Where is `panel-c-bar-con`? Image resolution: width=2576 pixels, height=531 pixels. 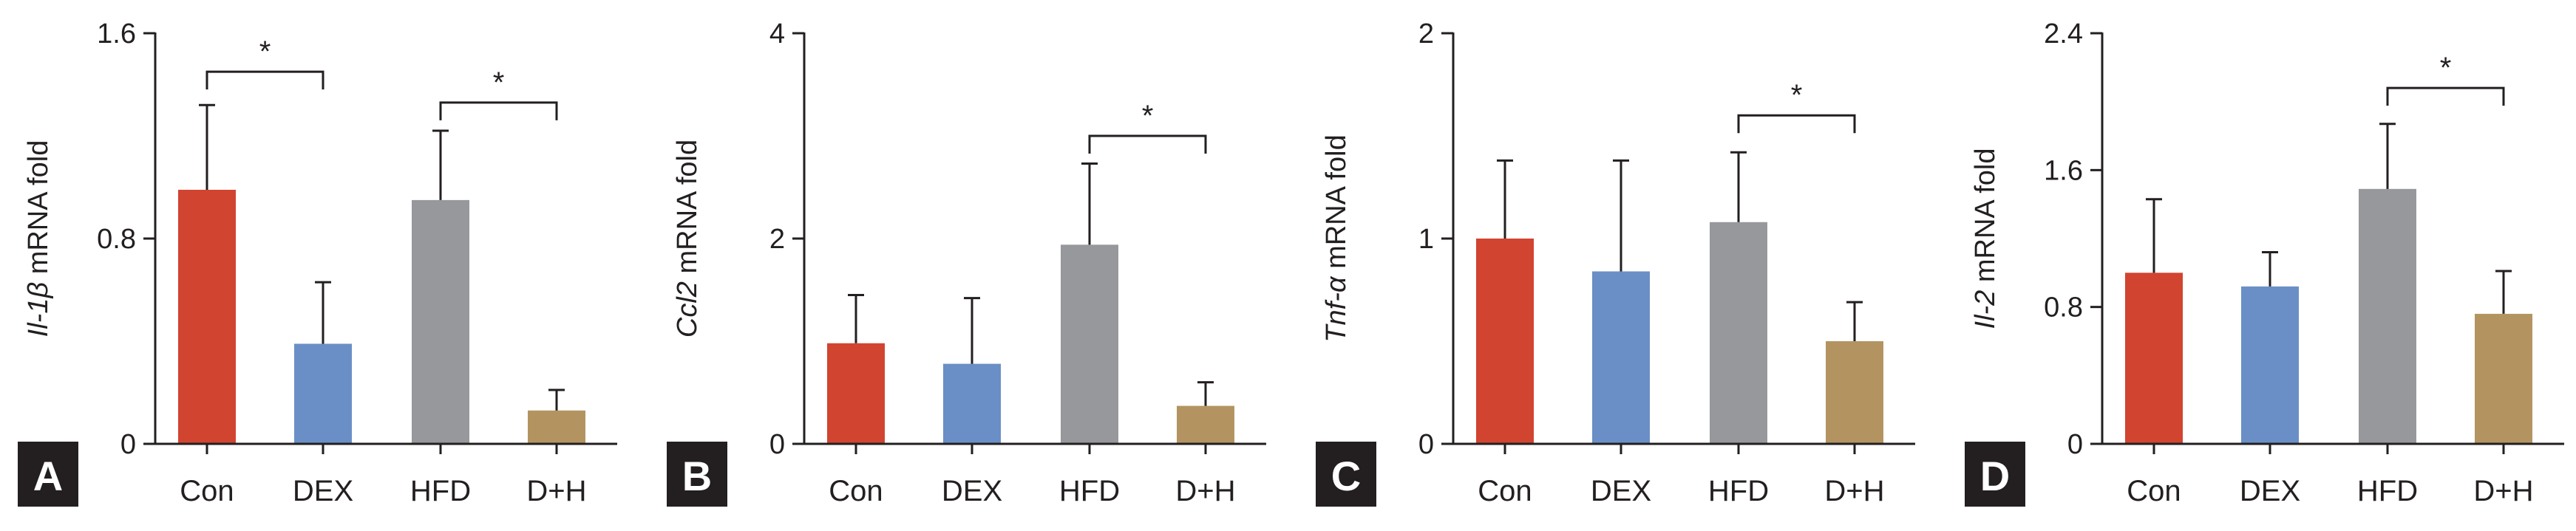 panel-c-bar-con is located at coordinates (1505, 341).